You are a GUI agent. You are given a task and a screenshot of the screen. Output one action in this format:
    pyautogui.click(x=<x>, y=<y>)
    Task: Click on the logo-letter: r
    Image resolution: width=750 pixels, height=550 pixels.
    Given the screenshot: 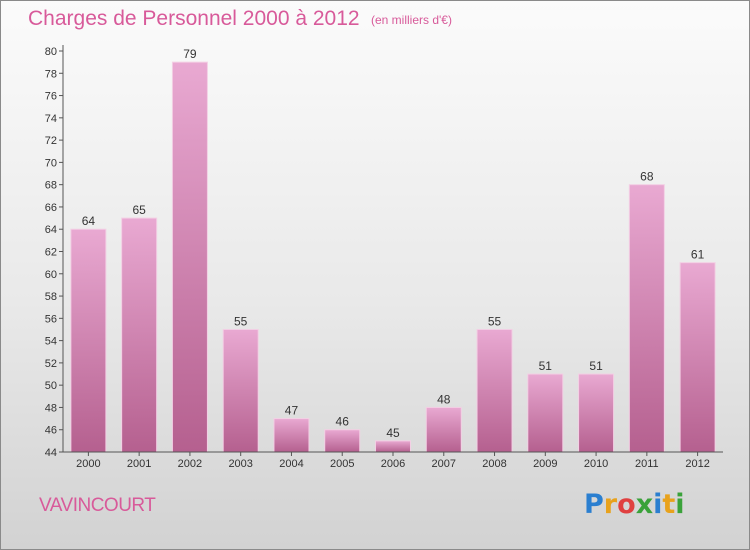 What is the action you would take?
    pyautogui.click(x=610, y=504)
    